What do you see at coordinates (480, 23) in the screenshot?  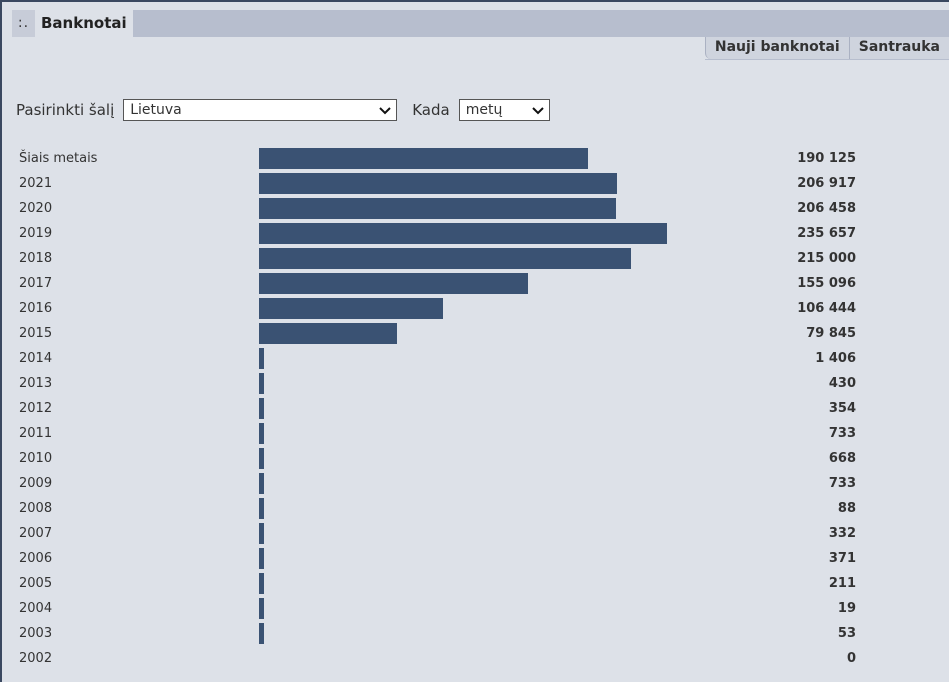 I see `header-bar` at bounding box center [480, 23].